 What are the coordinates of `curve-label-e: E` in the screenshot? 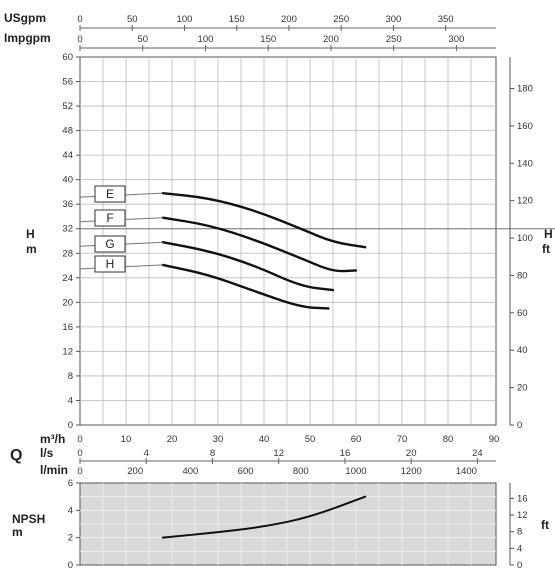 It's located at (110, 194).